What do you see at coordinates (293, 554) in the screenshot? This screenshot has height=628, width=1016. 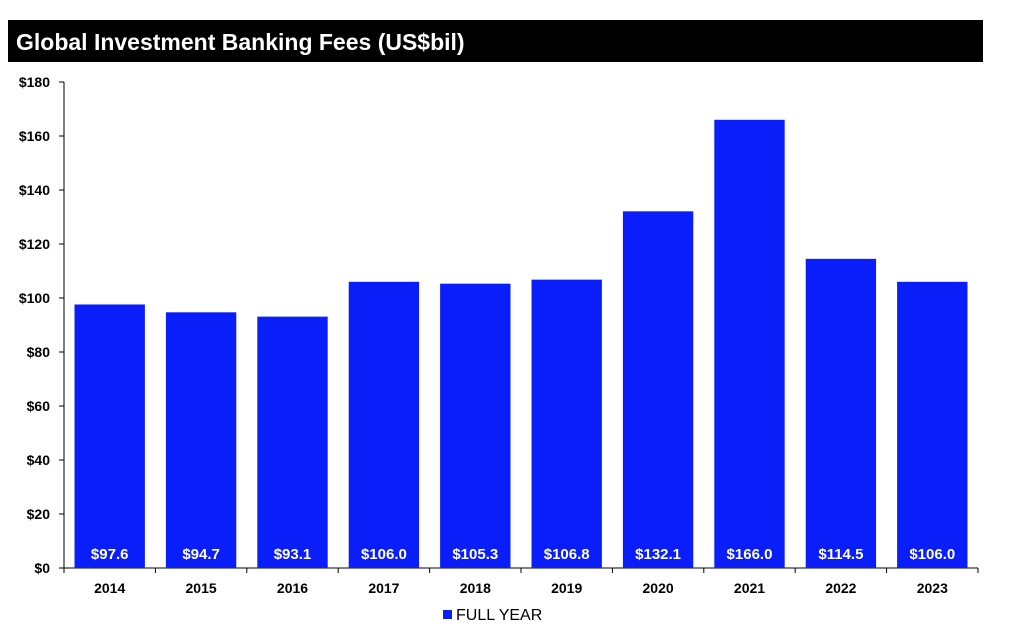 I see `bar-data-label: $93.1` at bounding box center [293, 554].